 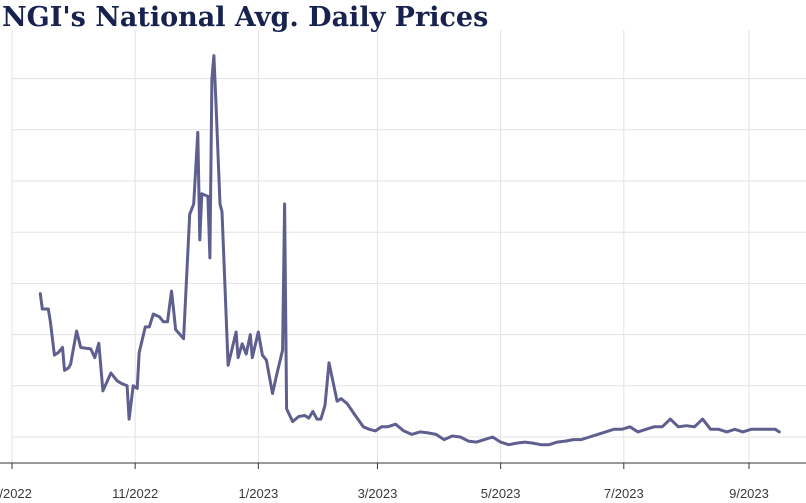 I want to click on x-tick-label: 9/2023, so click(x=749, y=493).